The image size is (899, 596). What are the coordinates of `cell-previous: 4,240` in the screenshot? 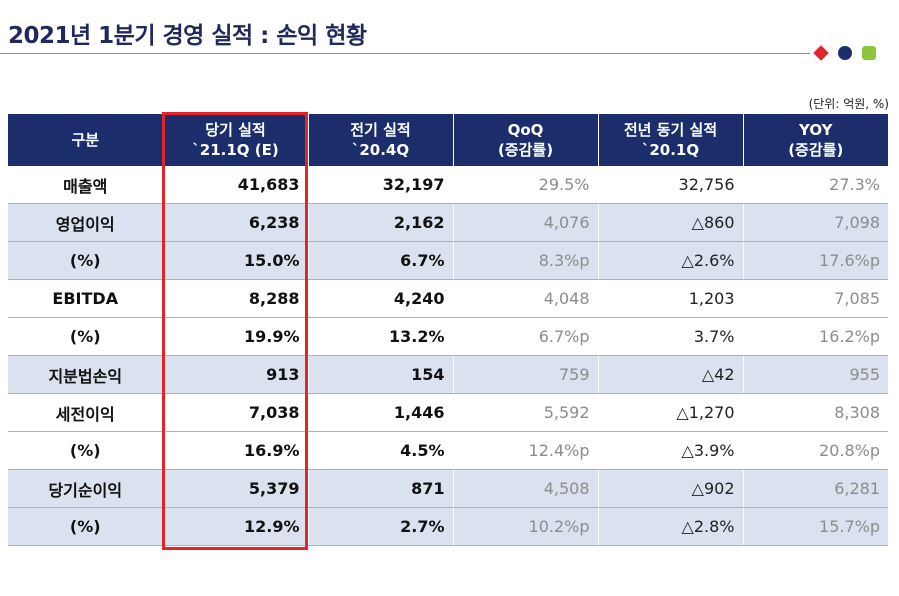 It's located at (381, 298).